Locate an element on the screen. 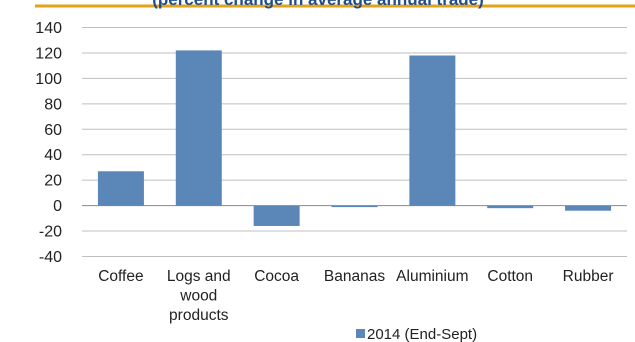 The height and width of the screenshot is (342, 635). bar-cocoa is located at coordinates (276, 215).